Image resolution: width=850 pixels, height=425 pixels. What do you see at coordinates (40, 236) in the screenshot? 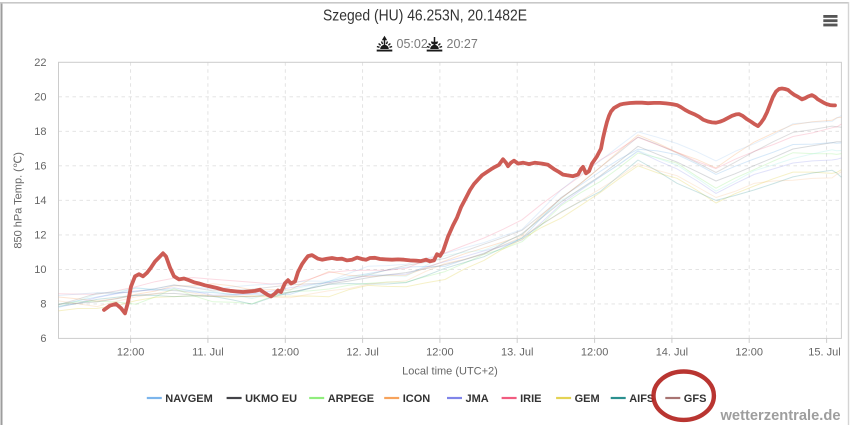
I see `svg-text: 12` at bounding box center [40, 236].